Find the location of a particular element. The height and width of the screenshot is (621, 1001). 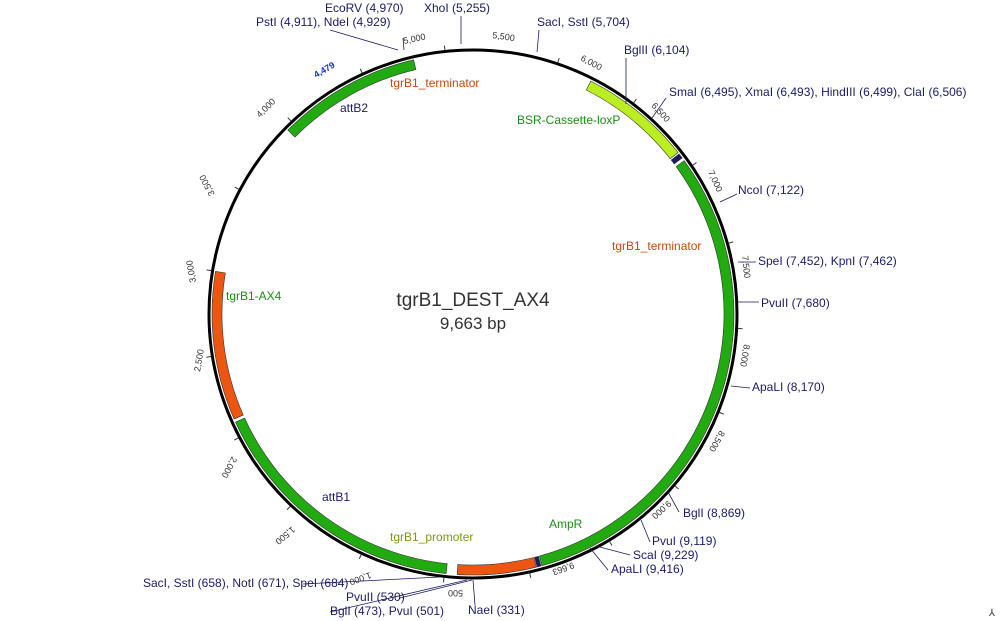

tick-label: 6,000 is located at coordinates (591, 62).